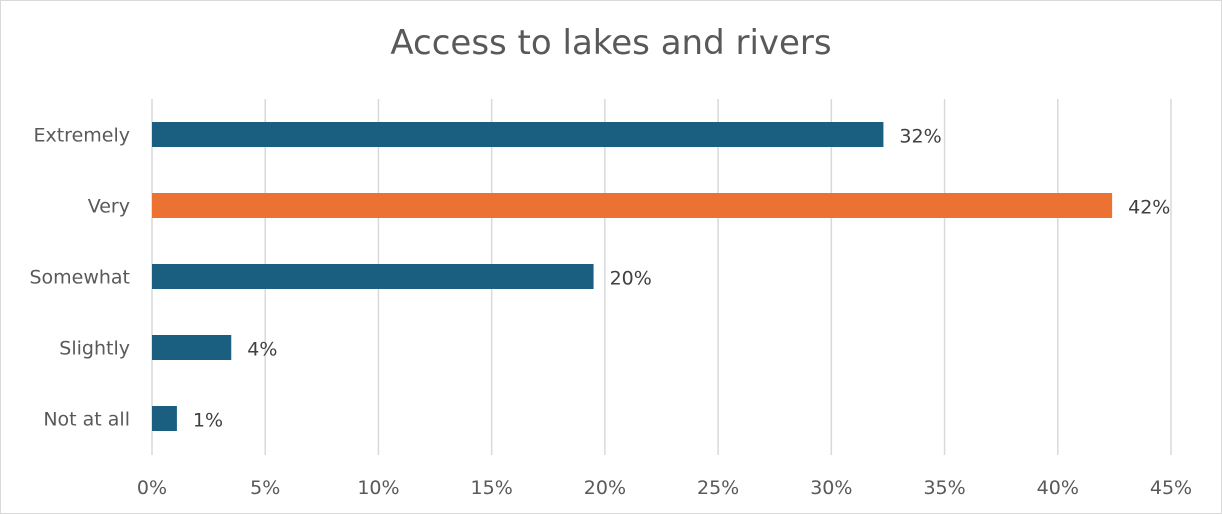  Describe the element at coordinates (208, 421) in the screenshot. I see `data-label: 1%` at that location.